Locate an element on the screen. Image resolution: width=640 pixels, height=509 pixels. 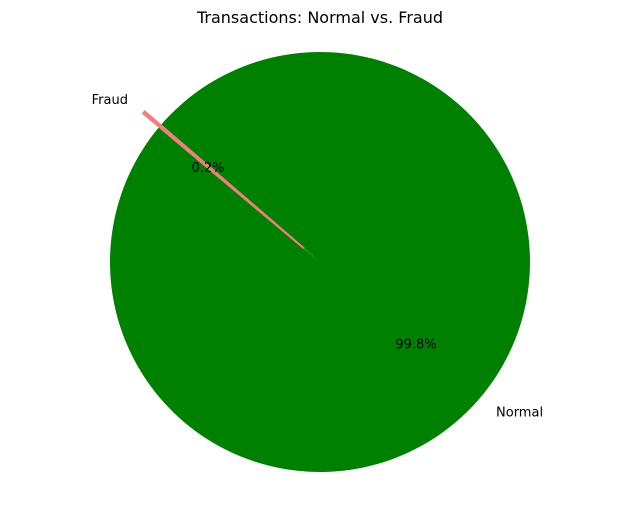
slice-label-fraud: Fraud is located at coordinates (110, 100).